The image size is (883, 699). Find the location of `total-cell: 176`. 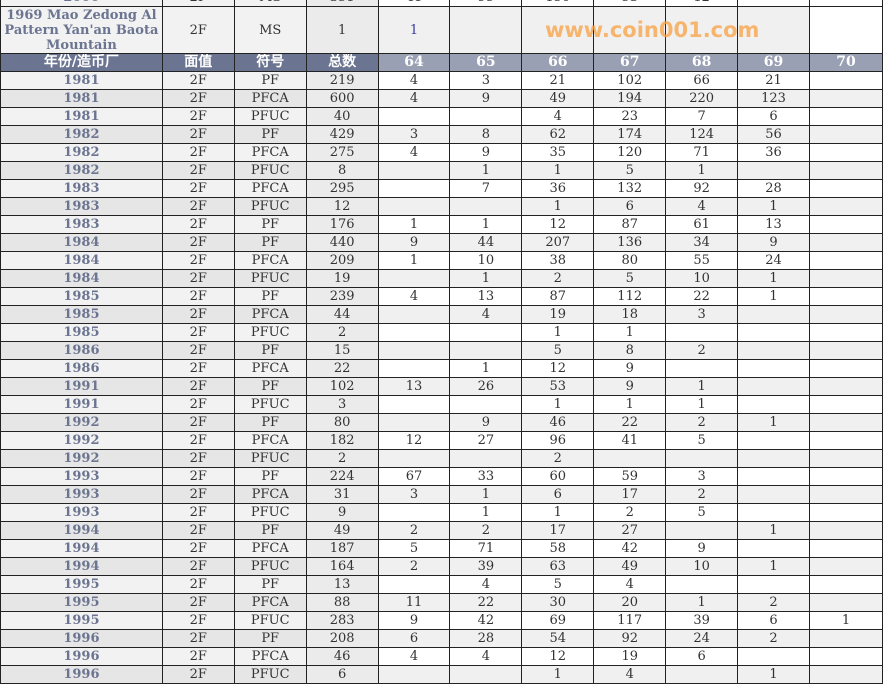

total-cell: 176 is located at coordinates (342, 224).